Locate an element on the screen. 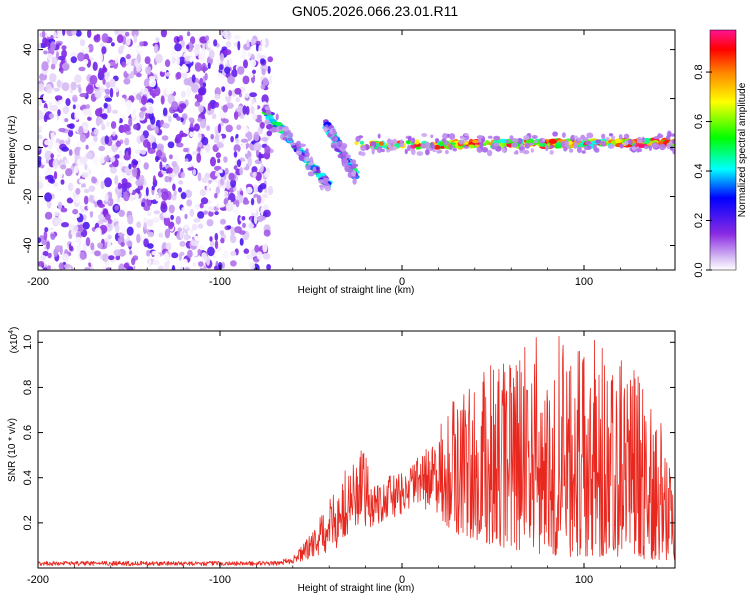 This screenshot has width=750, height=600. chart-title: GN05.2026.066.23.01.R11 is located at coordinates (375, 11).